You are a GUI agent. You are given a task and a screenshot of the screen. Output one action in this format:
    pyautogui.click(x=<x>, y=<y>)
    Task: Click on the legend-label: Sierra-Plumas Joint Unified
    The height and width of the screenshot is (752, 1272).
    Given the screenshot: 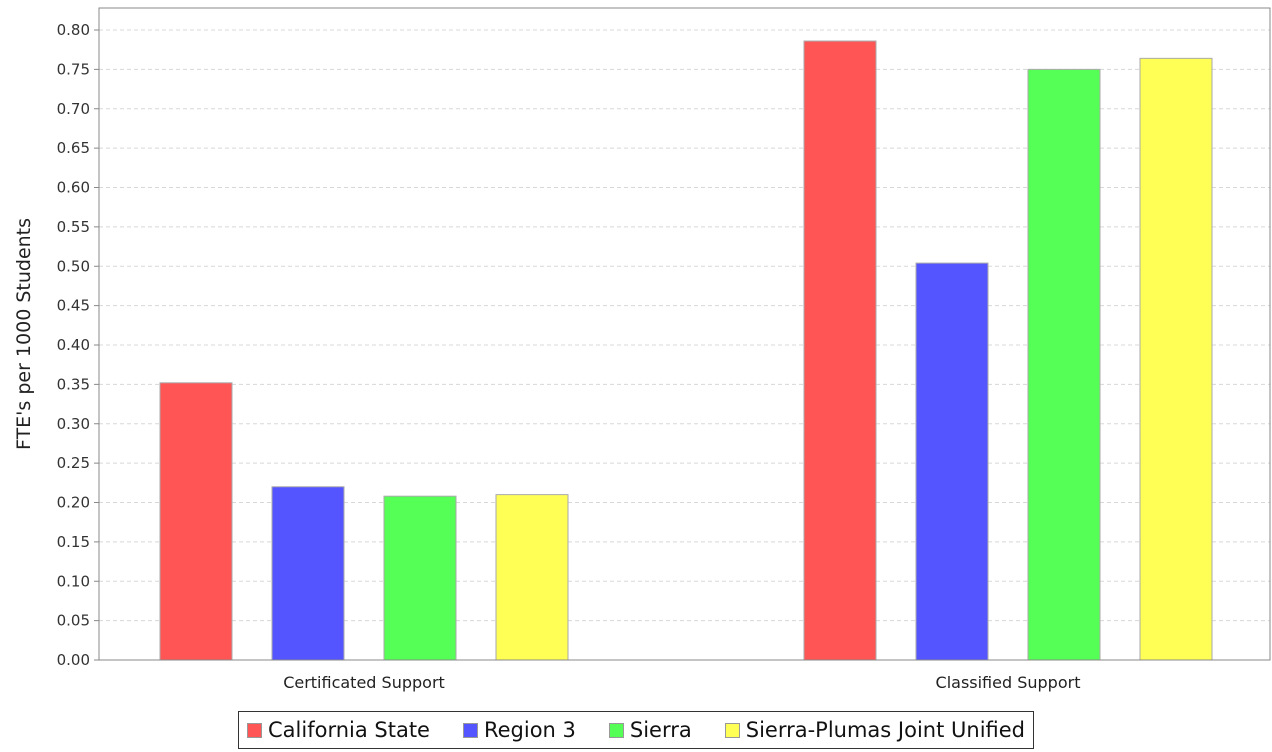 What is the action you would take?
    pyautogui.click(x=885, y=730)
    